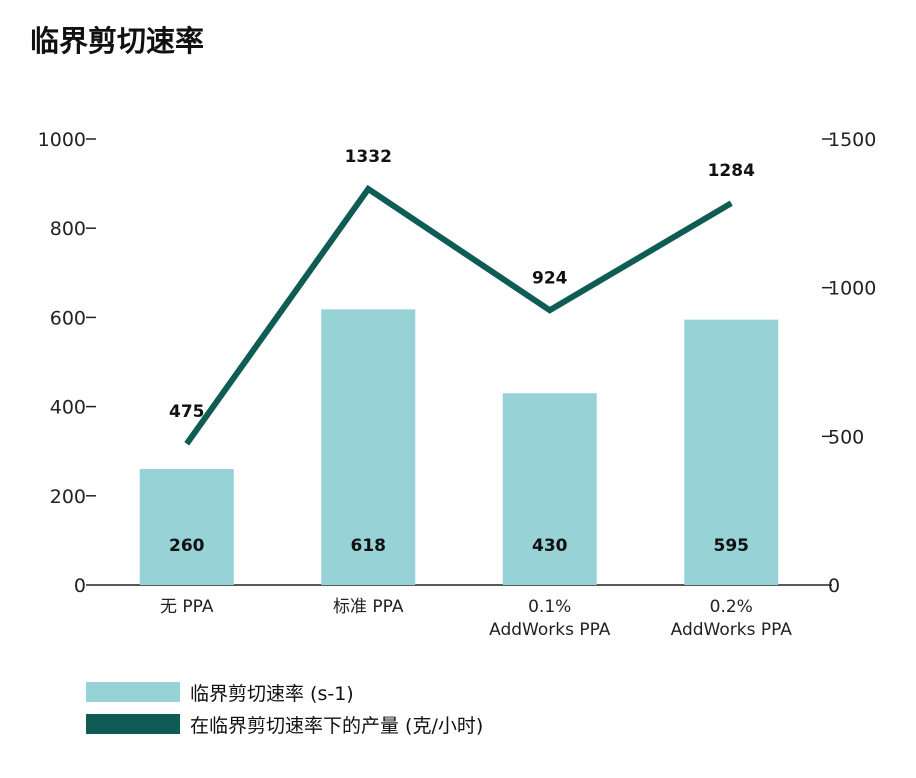 This screenshot has width=916, height=778. What do you see at coordinates (68, 318) in the screenshot?
I see `y-left-tick-label: 600` at bounding box center [68, 318].